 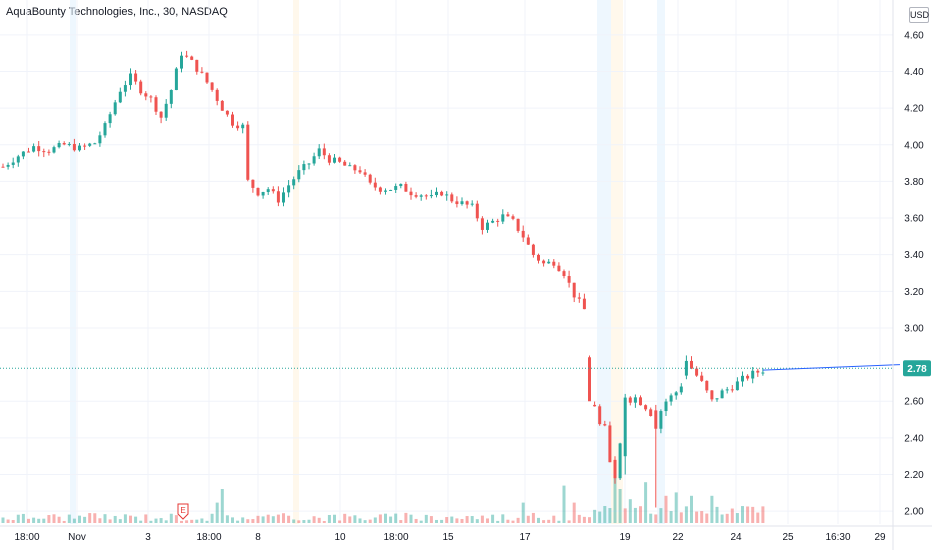 I want to click on currency-label: USD, so click(x=919, y=15).